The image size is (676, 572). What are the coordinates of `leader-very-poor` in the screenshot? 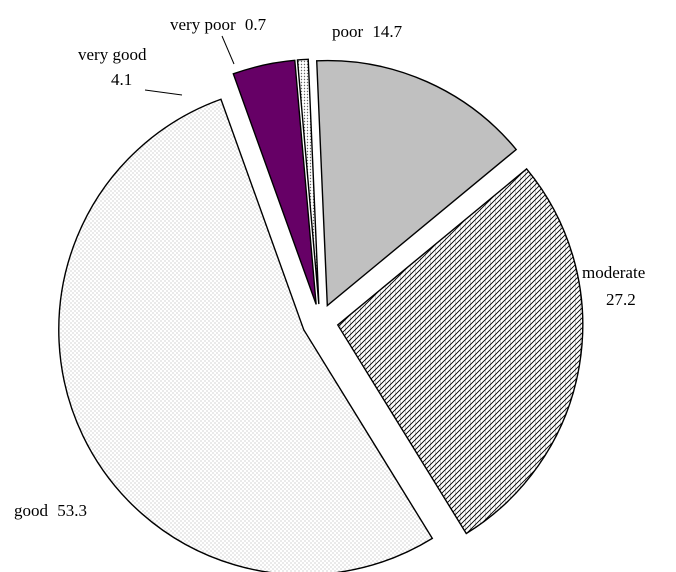 It's located at (228, 50).